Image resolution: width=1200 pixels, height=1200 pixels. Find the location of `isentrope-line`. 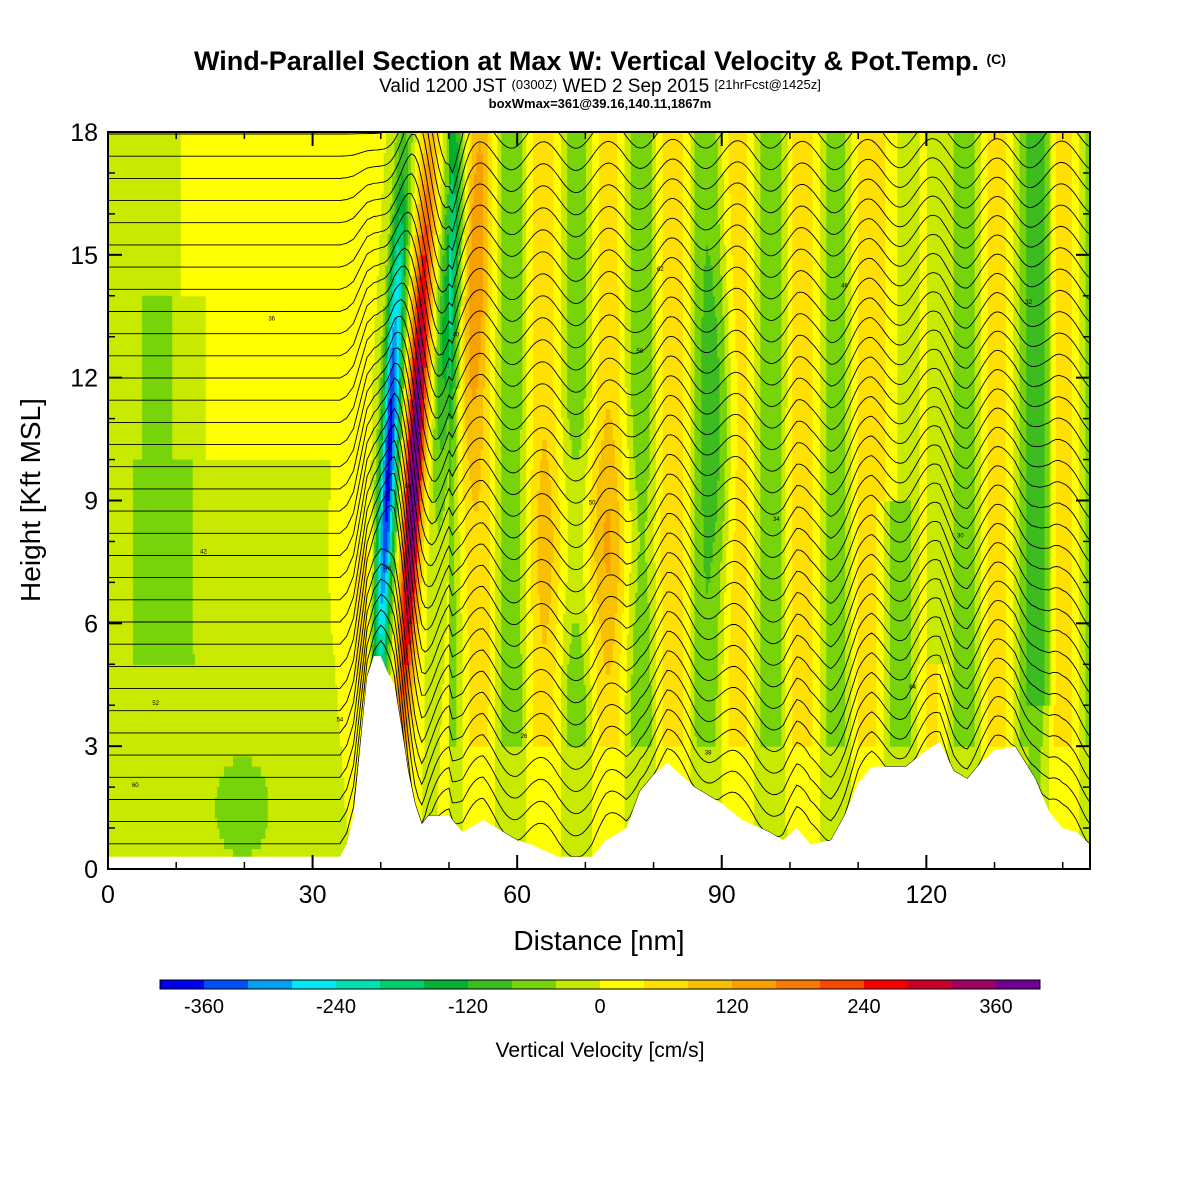

isentrope-line is located at coordinates (599, 592).